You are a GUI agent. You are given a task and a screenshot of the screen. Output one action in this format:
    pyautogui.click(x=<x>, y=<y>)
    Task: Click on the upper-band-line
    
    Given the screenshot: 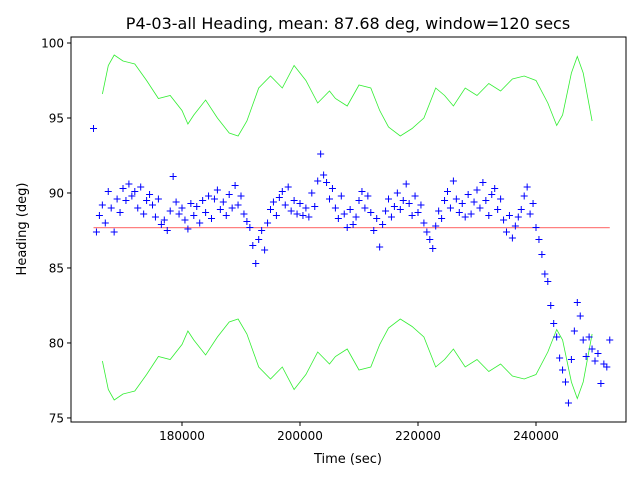 What is the action you would take?
    pyautogui.click(x=347, y=95)
    